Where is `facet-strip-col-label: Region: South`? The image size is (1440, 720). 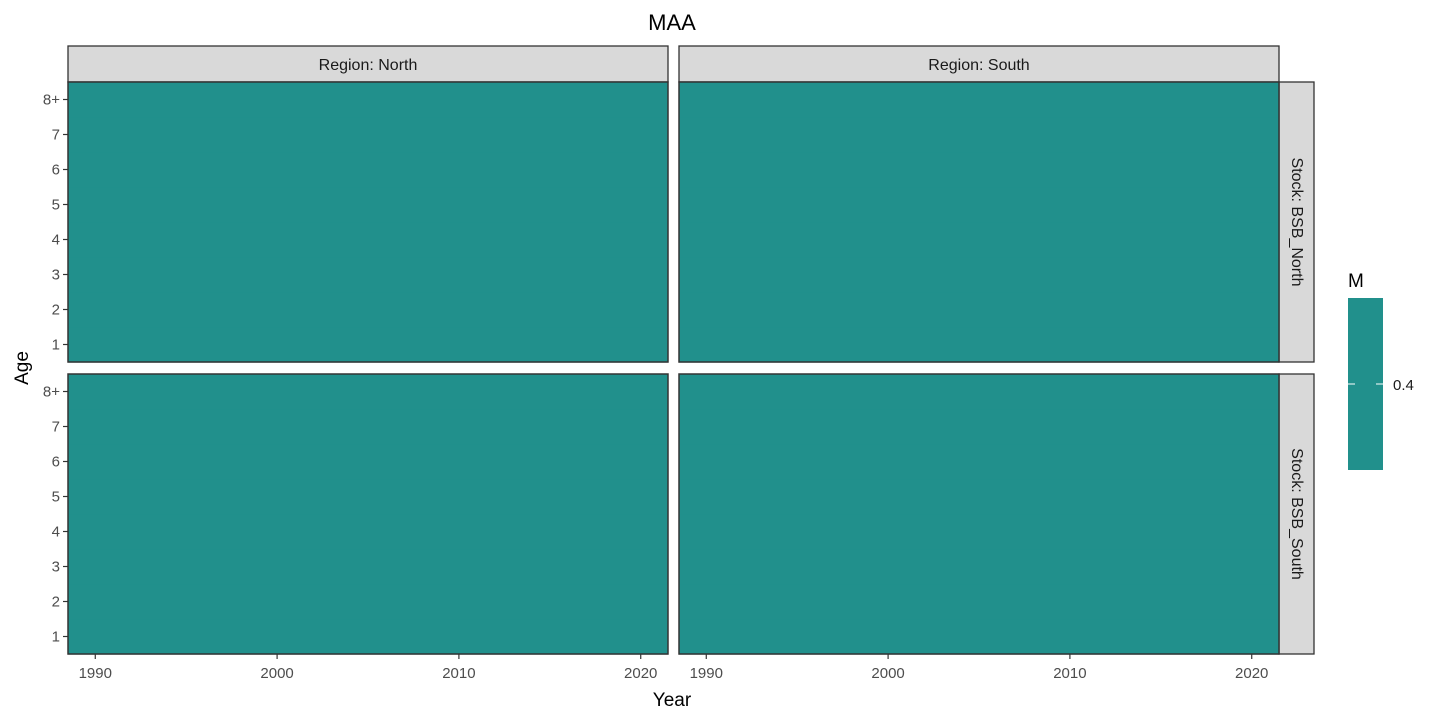
facet-strip-col-label: Region: South is located at coordinates (978, 65).